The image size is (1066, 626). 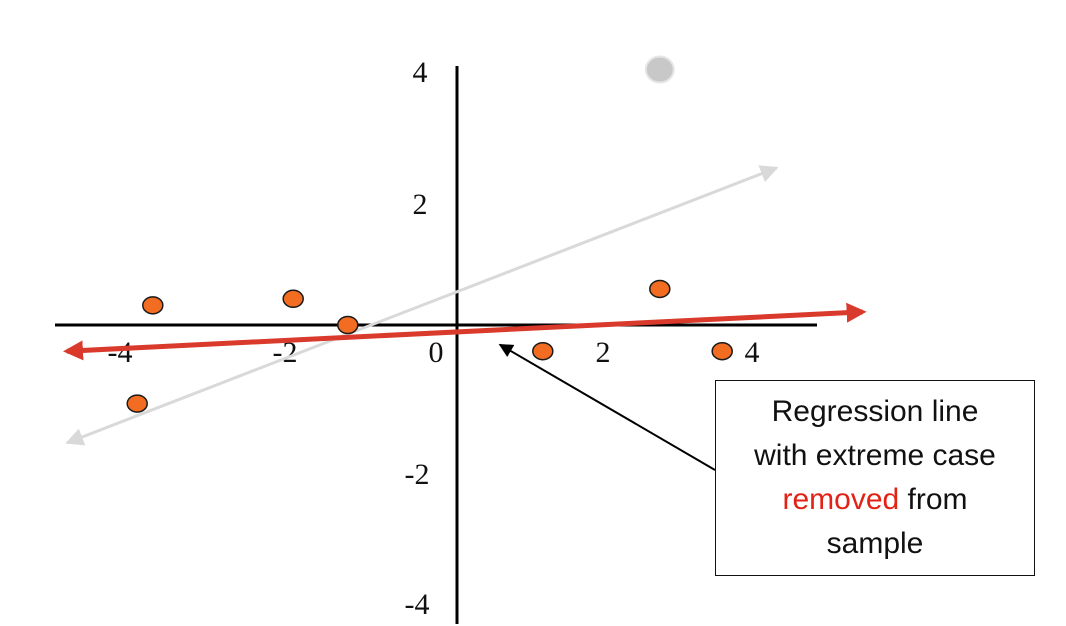 What do you see at coordinates (659, 69) in the screenshot?
I see `extreme-data-point` at bounding box center [659, 69].